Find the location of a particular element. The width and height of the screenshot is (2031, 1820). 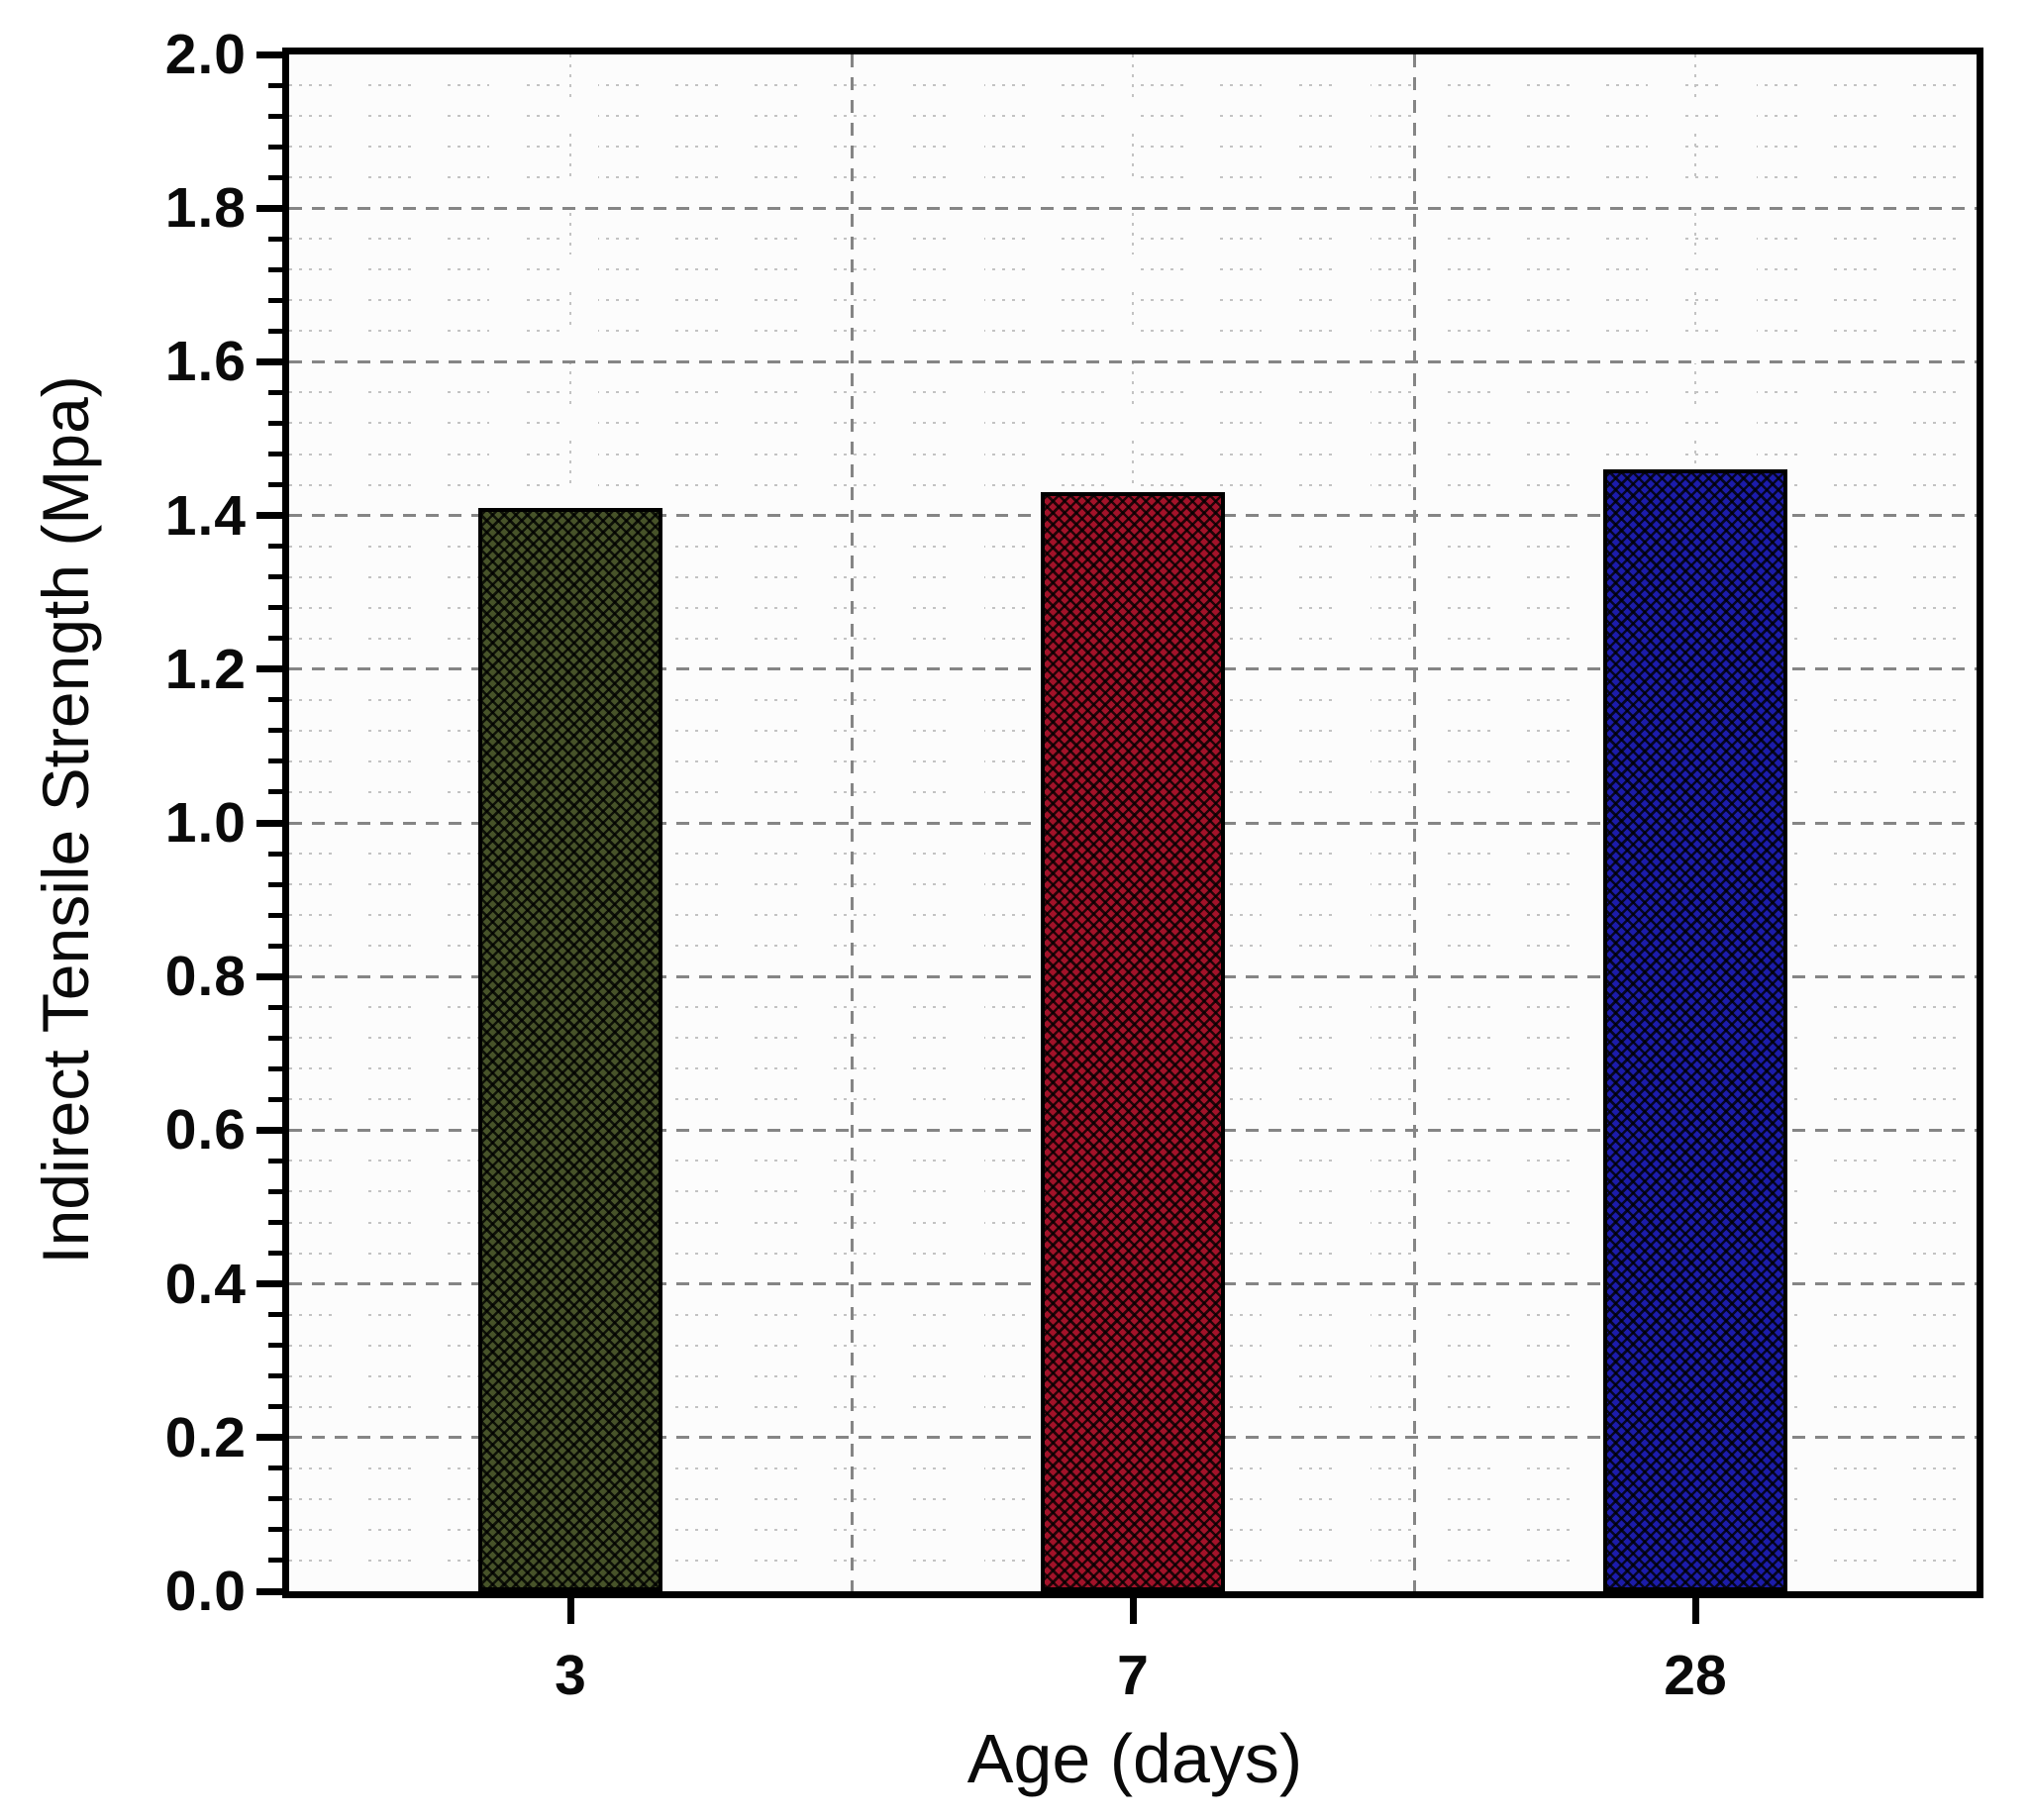

y-tick-label: 1.4 is located at coordinates (205, 515).